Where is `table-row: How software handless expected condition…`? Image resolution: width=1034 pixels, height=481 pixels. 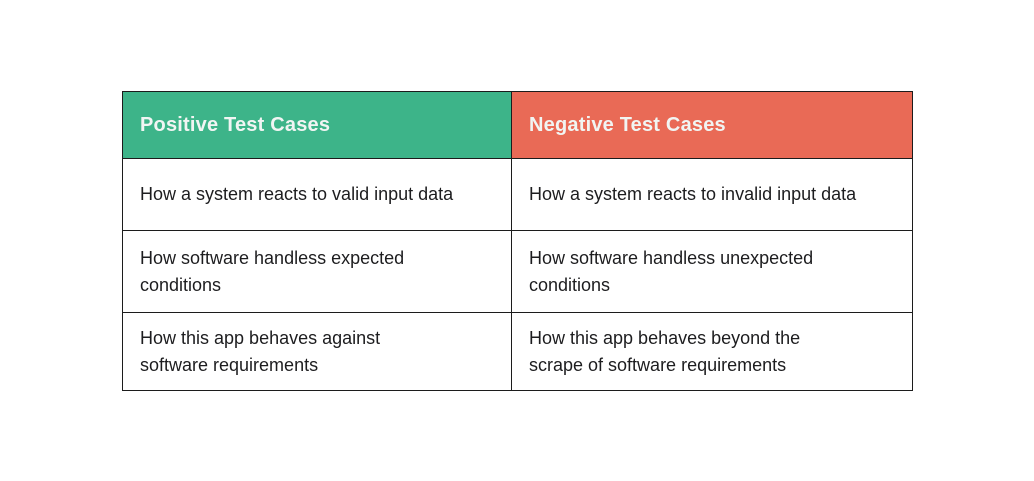
table-row: How software handless expected condition… is located at coordinates (517, 271).